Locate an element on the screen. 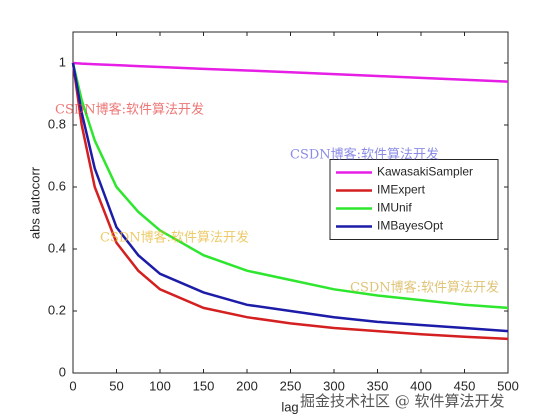  x-tick-label: 150 is located at coordinates (204, 385).